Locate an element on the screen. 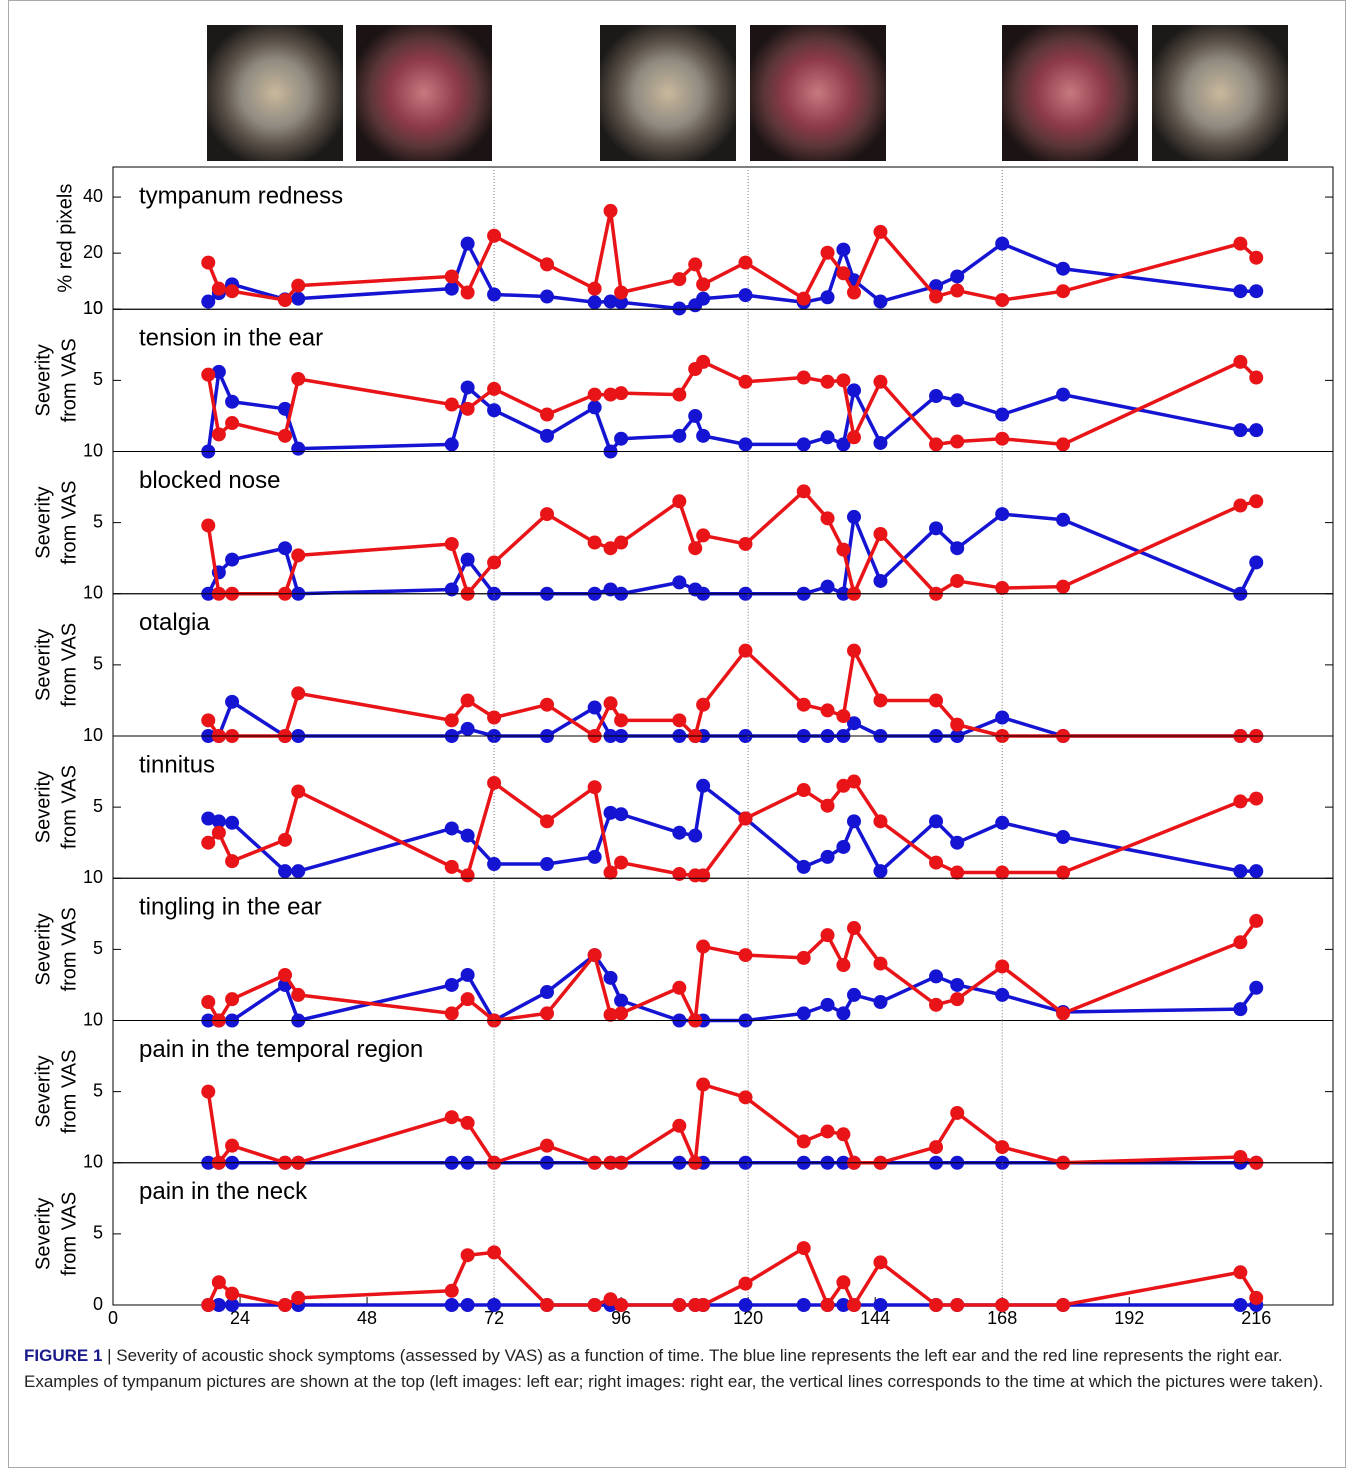  x-tick-label: 0 is located at coordinates (113, 1318).